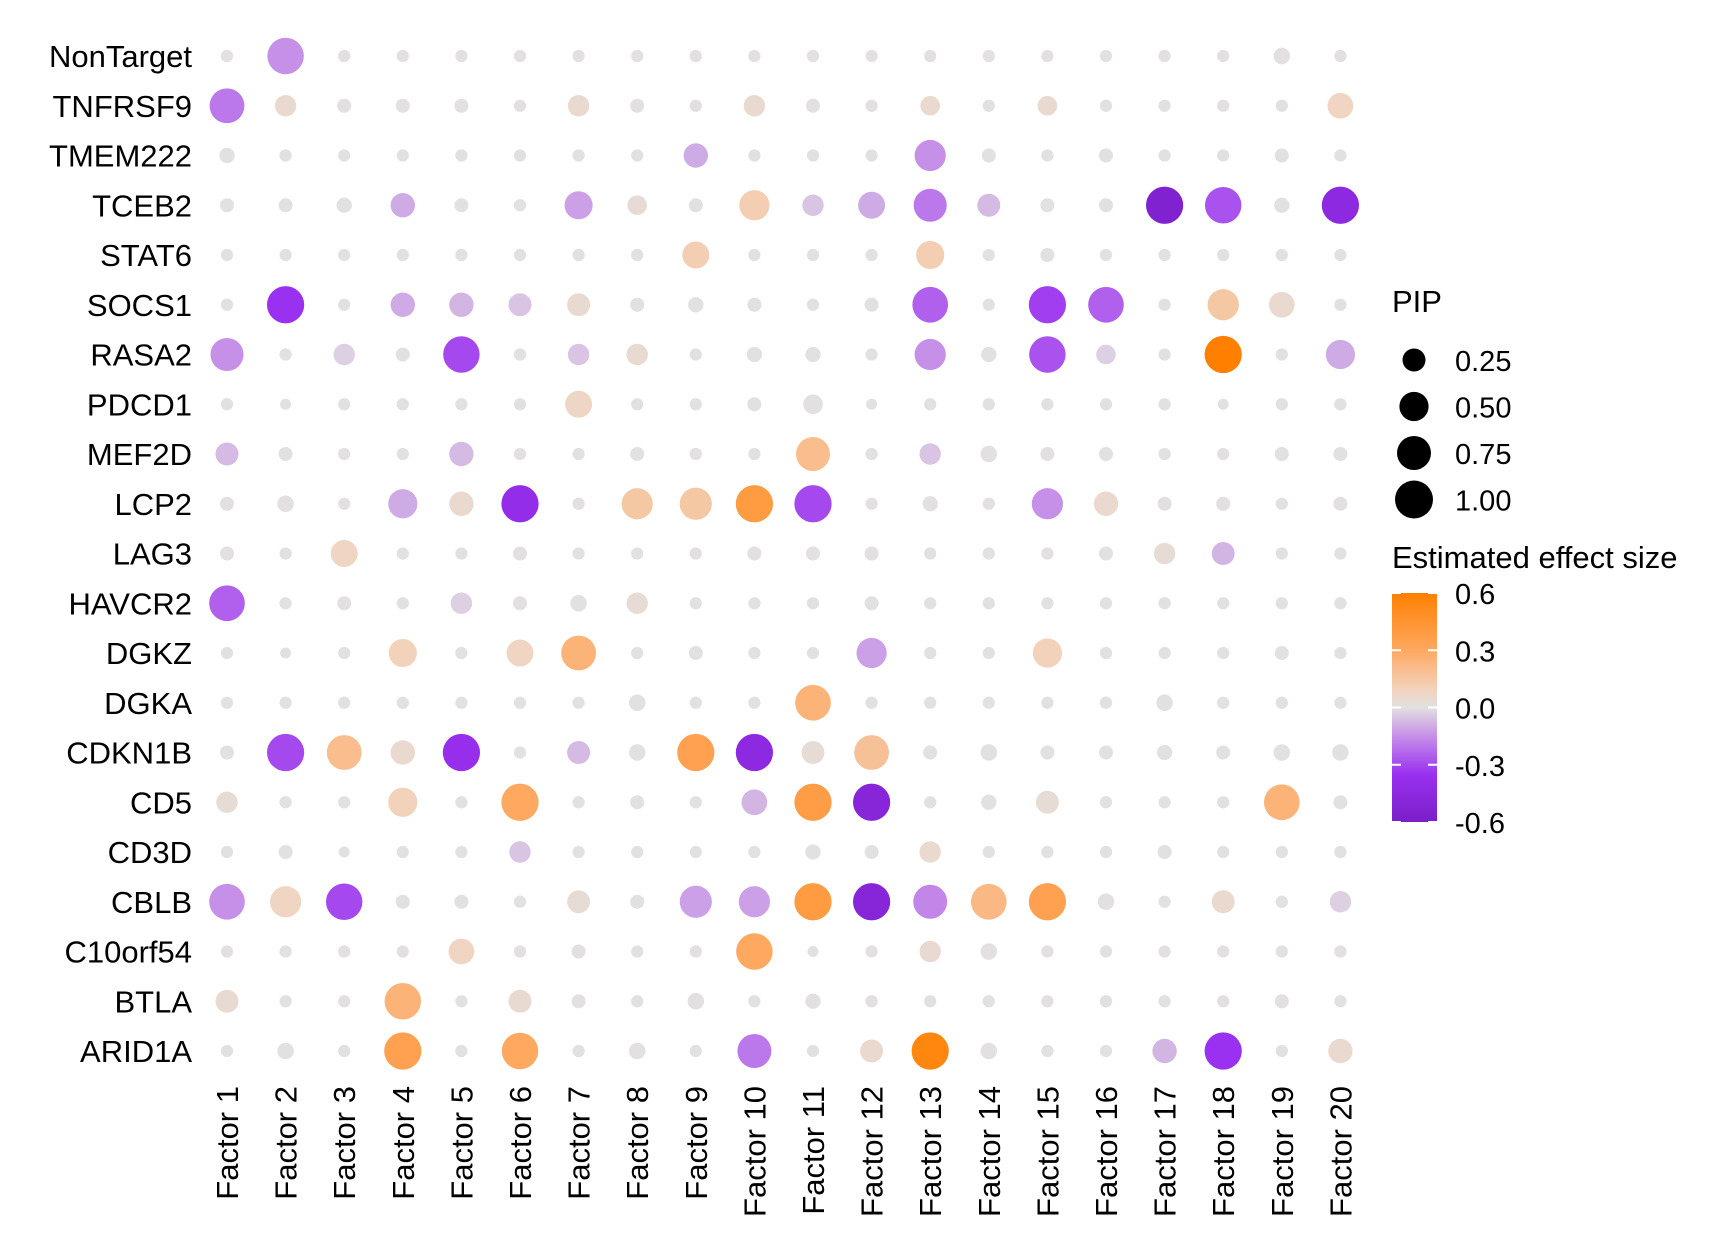 This screenshot has height=1248, width=1728. Describe the element at coordinates (149, 653) in the screenshot. I see `y-tick-label: DGKZ` at that location.